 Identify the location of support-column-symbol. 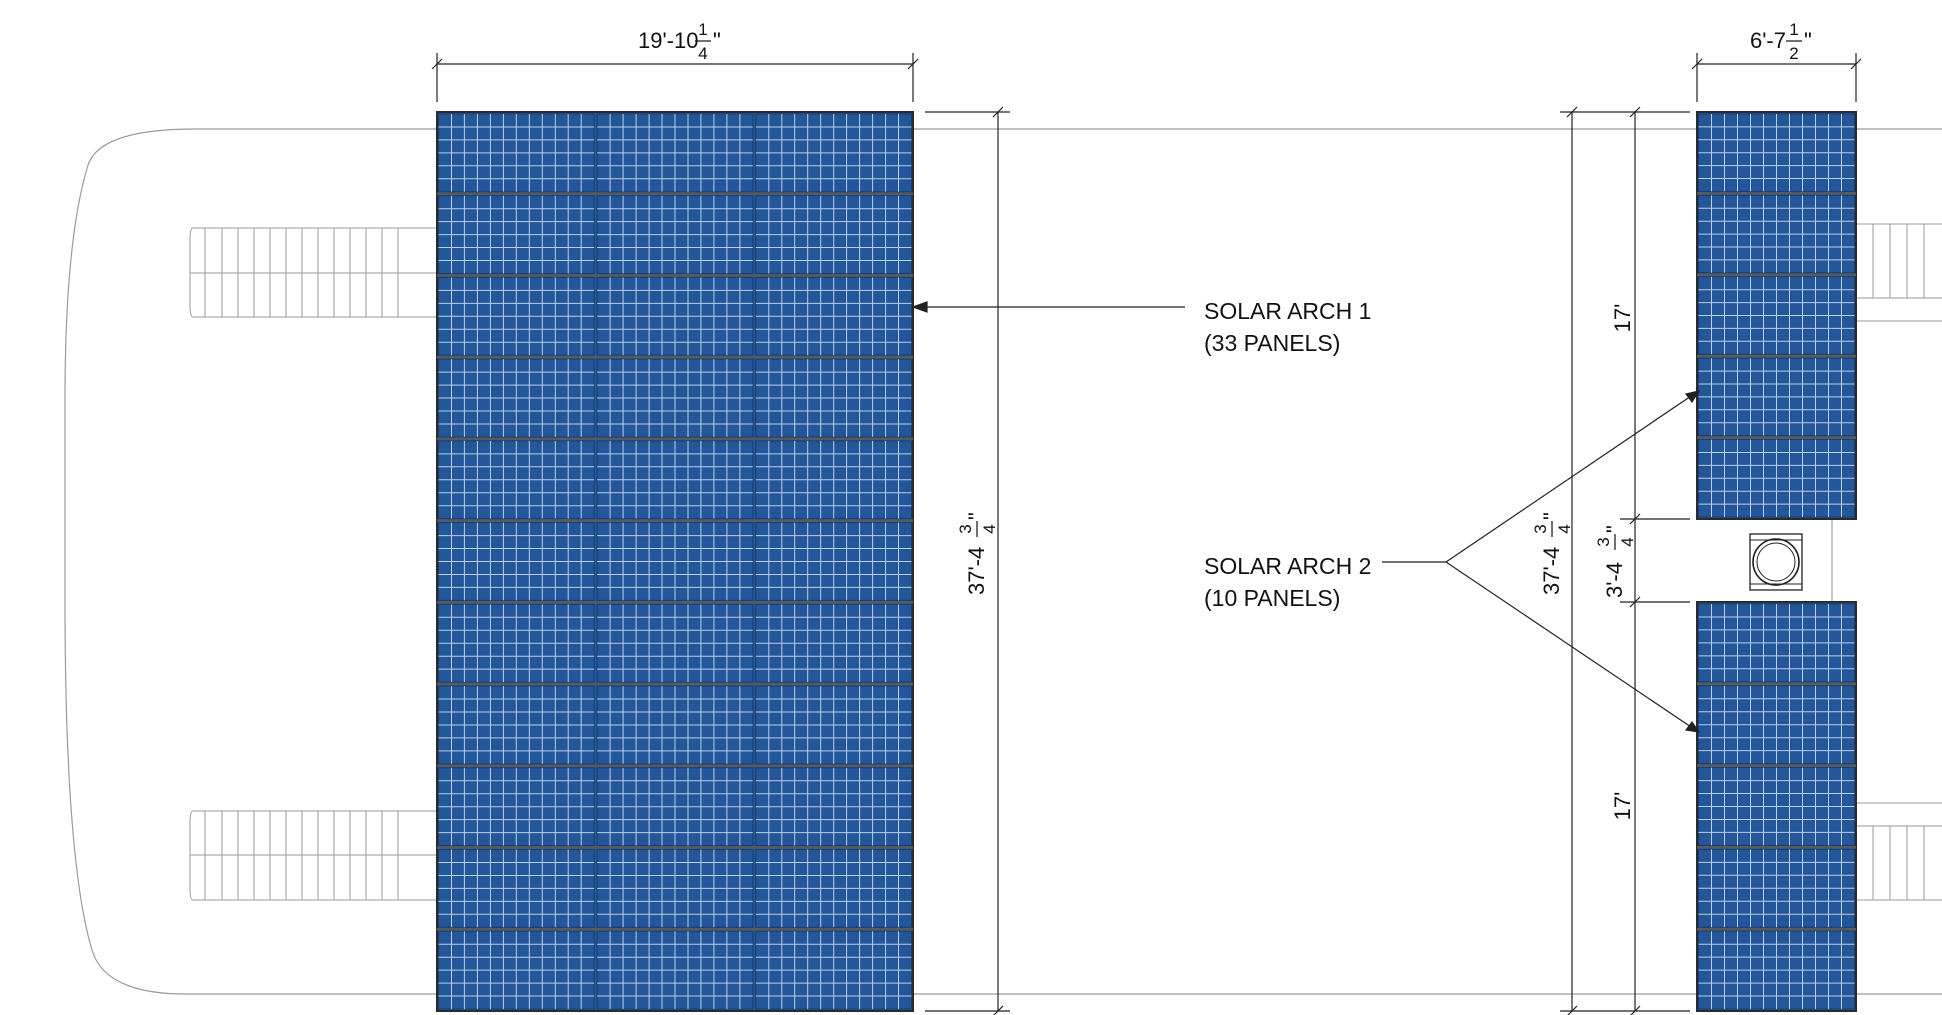
(1776, 562).